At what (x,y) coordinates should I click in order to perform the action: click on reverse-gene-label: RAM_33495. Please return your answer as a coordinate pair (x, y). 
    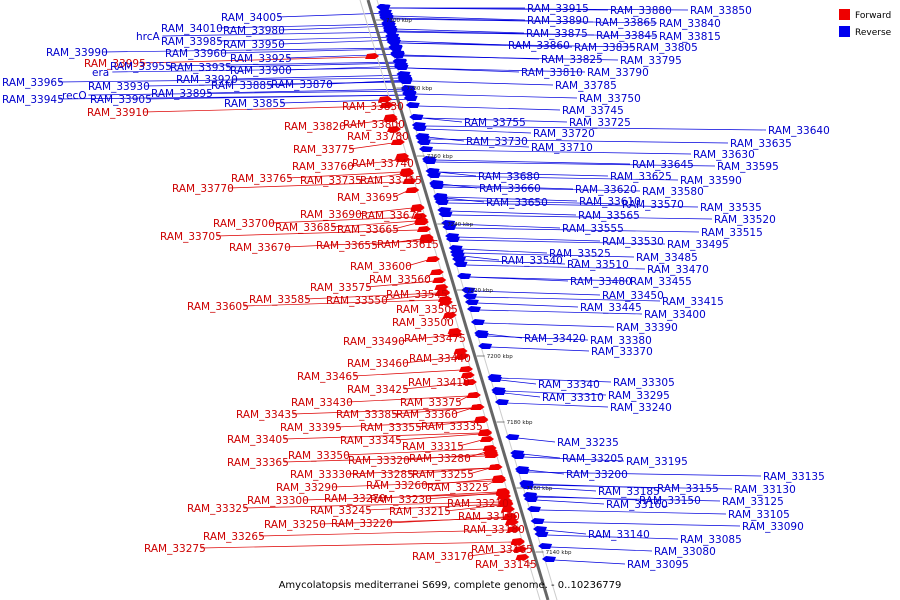
    Looking at the image, I should click on (698, 245).